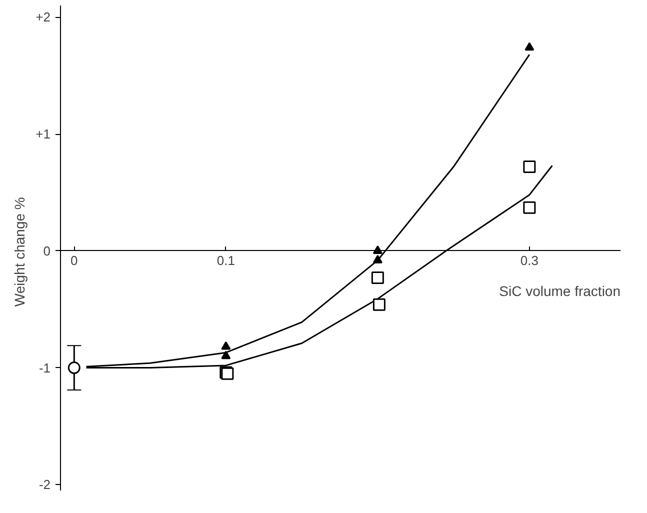  What do you see at coordinates (43, 134) in the screenshot?
I see `y-tick-label: +1` at bounding box center [43, 134].